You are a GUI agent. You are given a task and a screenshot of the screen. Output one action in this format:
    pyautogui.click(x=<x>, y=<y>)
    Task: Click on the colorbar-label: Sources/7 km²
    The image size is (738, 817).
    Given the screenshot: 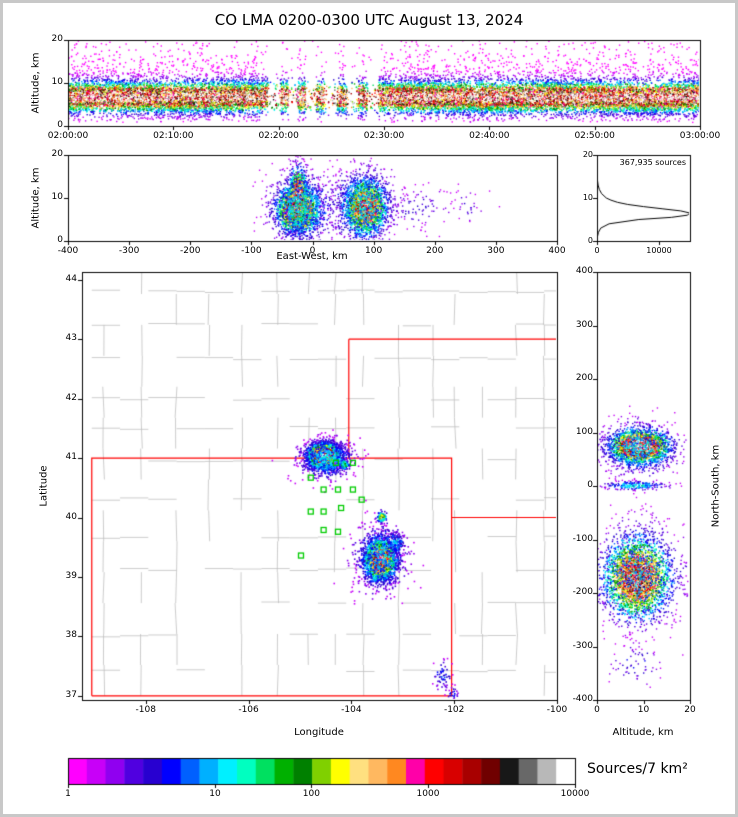 What is the action you would take?
    pyautogui.click(x=637, y=769)
    